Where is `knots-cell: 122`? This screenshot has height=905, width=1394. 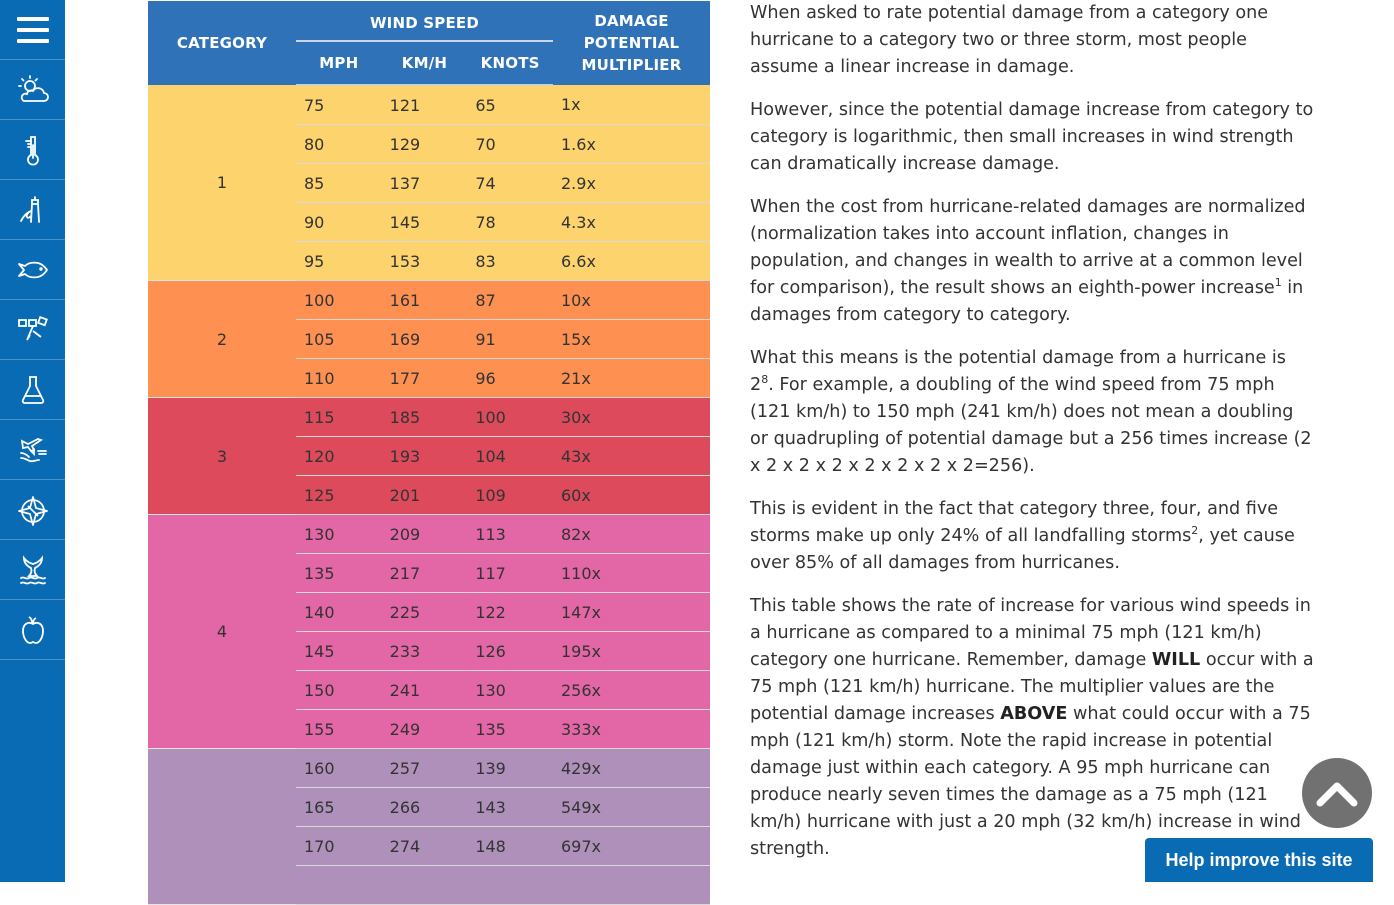
knots-cell: 122 is located at coordinates (510, 612).